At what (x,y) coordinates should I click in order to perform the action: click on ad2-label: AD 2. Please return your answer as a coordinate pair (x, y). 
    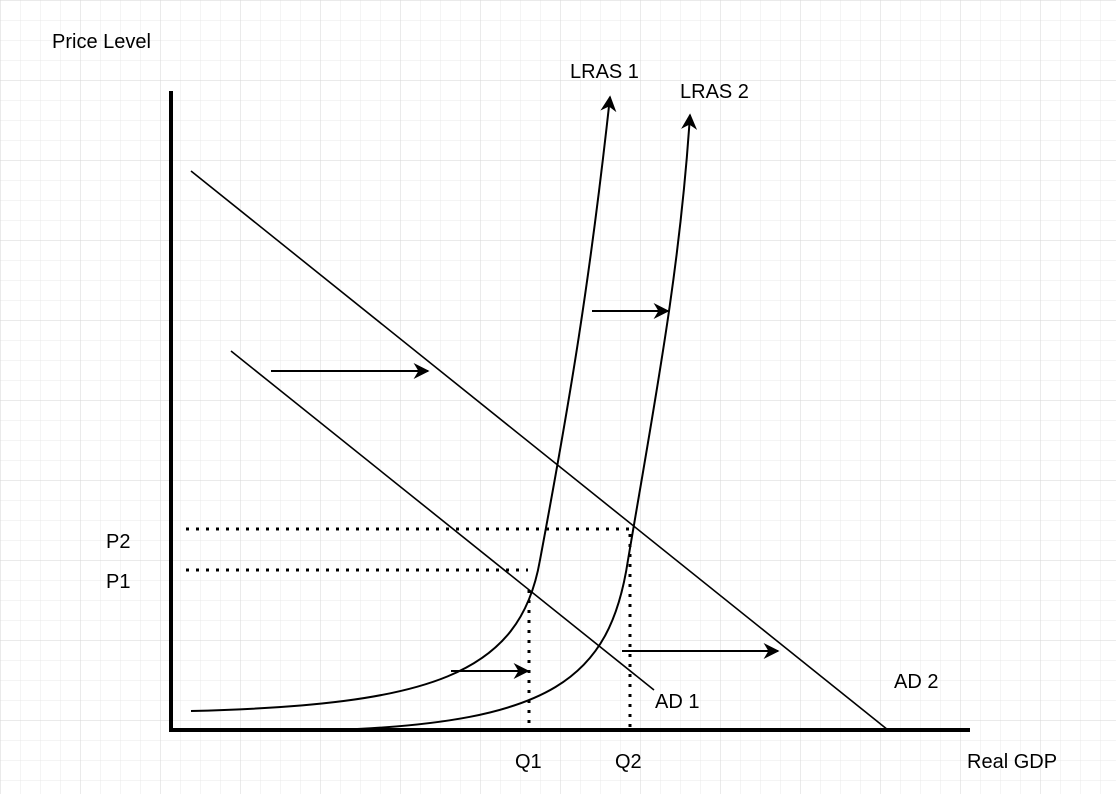
    Looking at the image, I should click on (916, 682).